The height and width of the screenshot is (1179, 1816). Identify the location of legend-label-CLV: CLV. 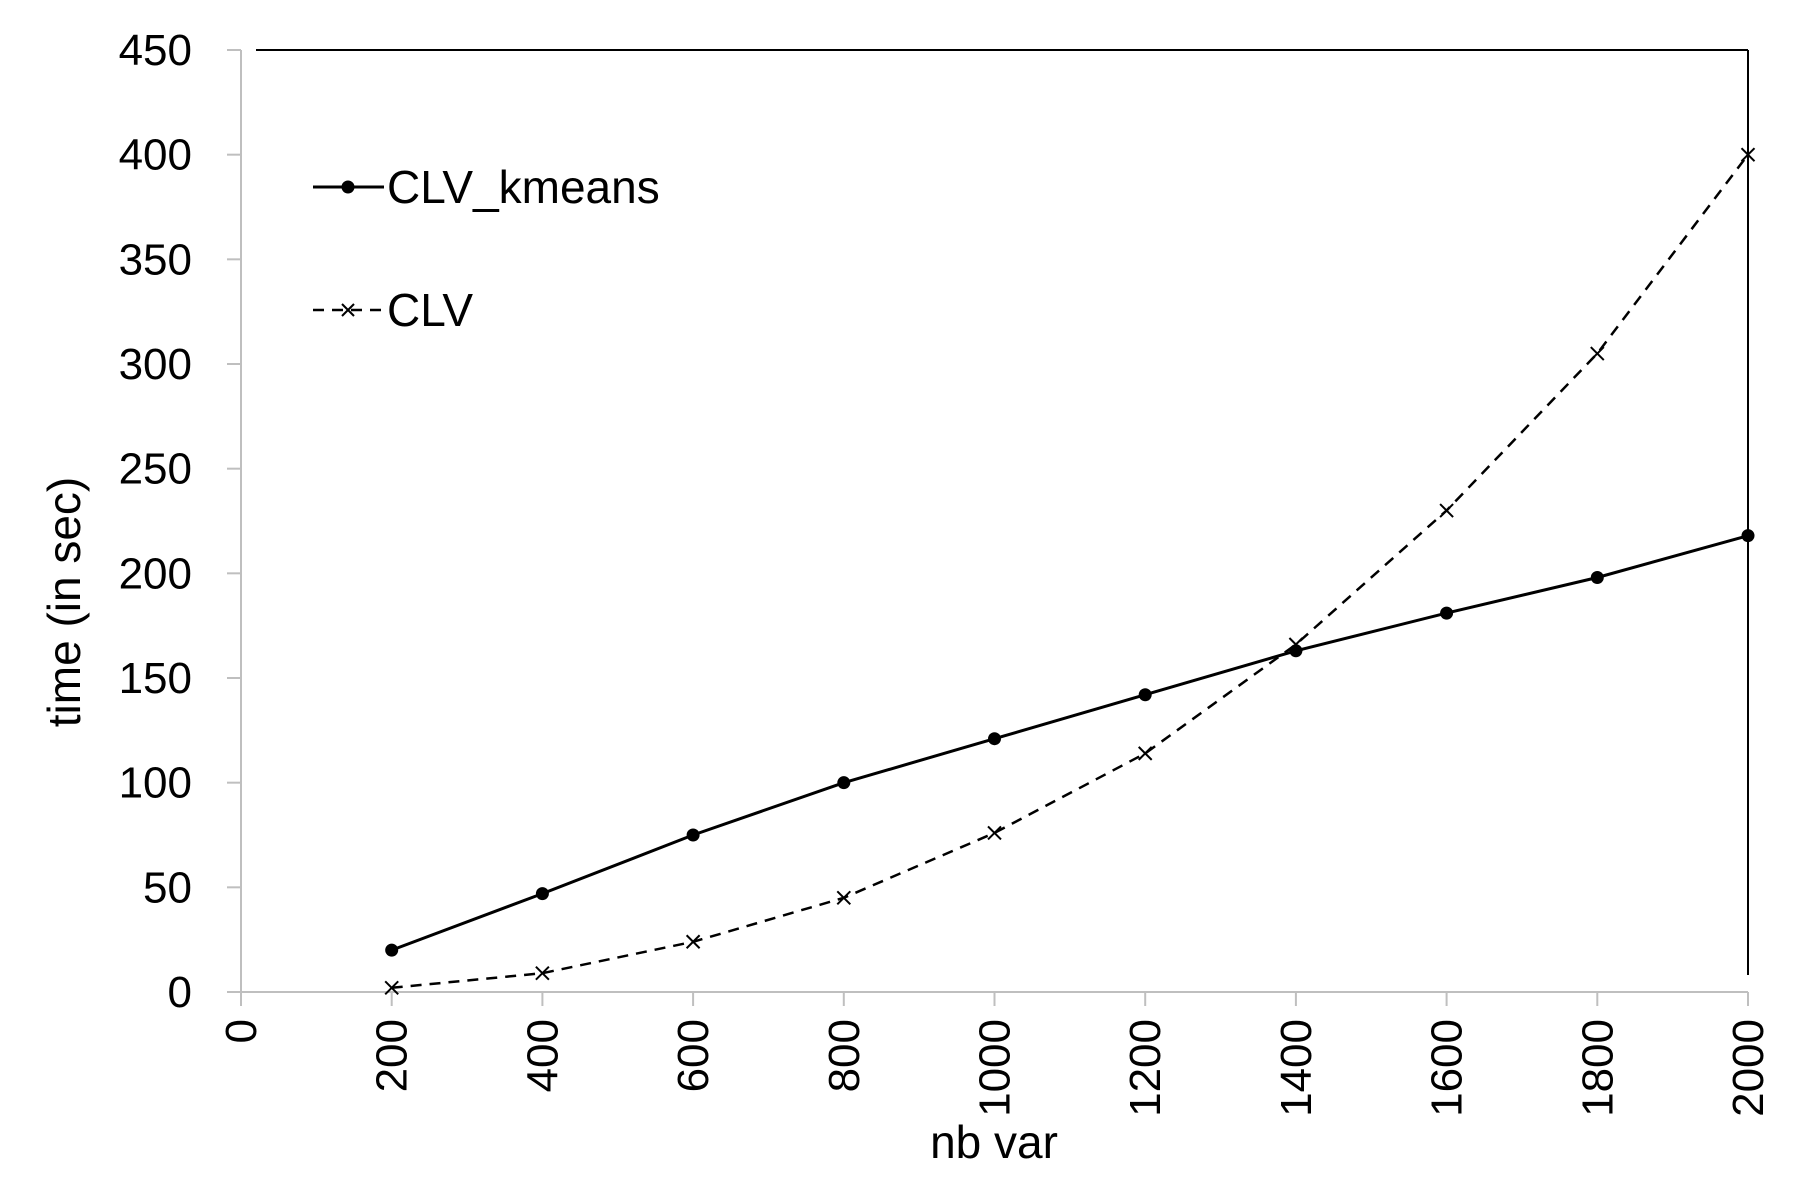
(430, 310).